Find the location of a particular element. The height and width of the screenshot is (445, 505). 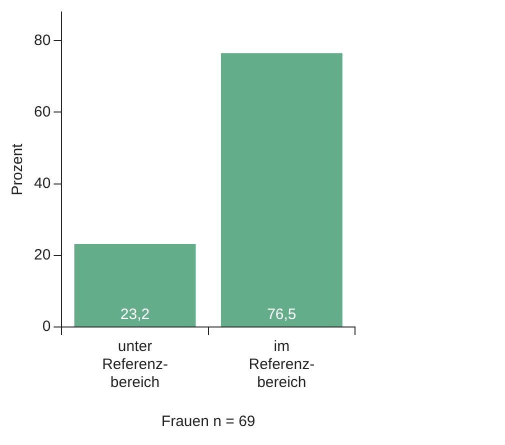

y-tick-label: 20 is located at coordinates (42, 255).